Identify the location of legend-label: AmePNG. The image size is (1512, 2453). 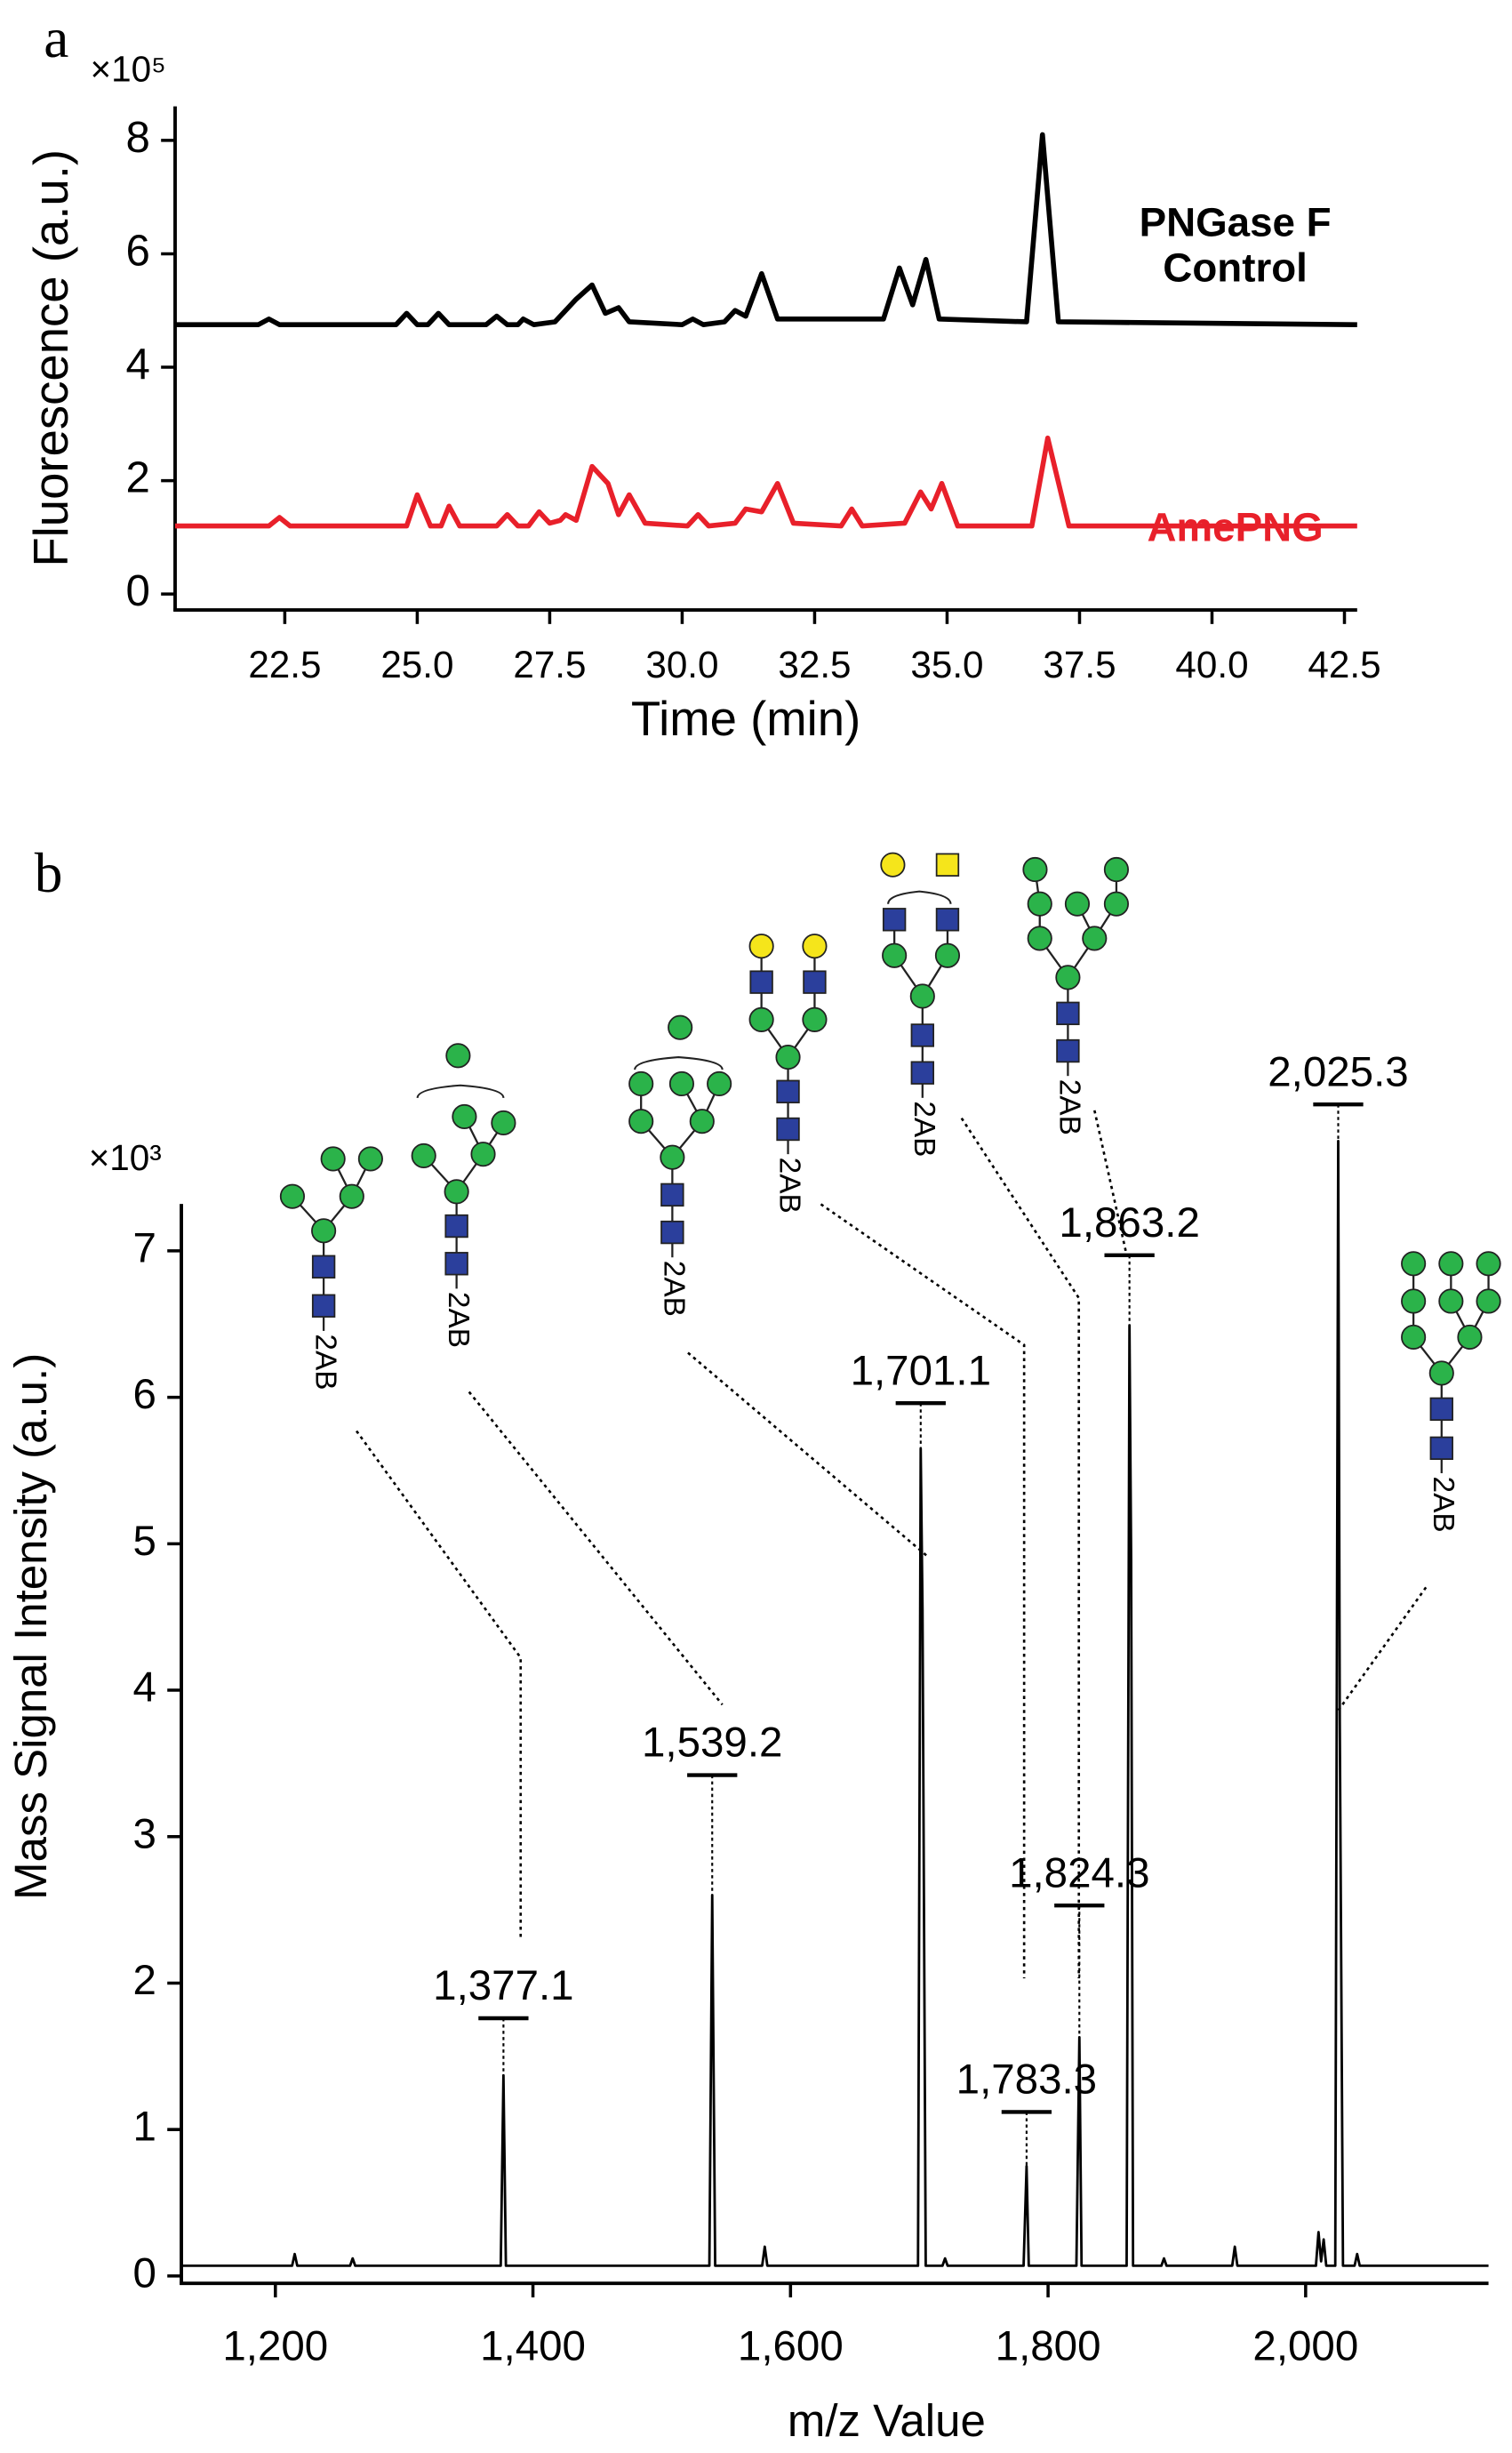
(1235, 527).